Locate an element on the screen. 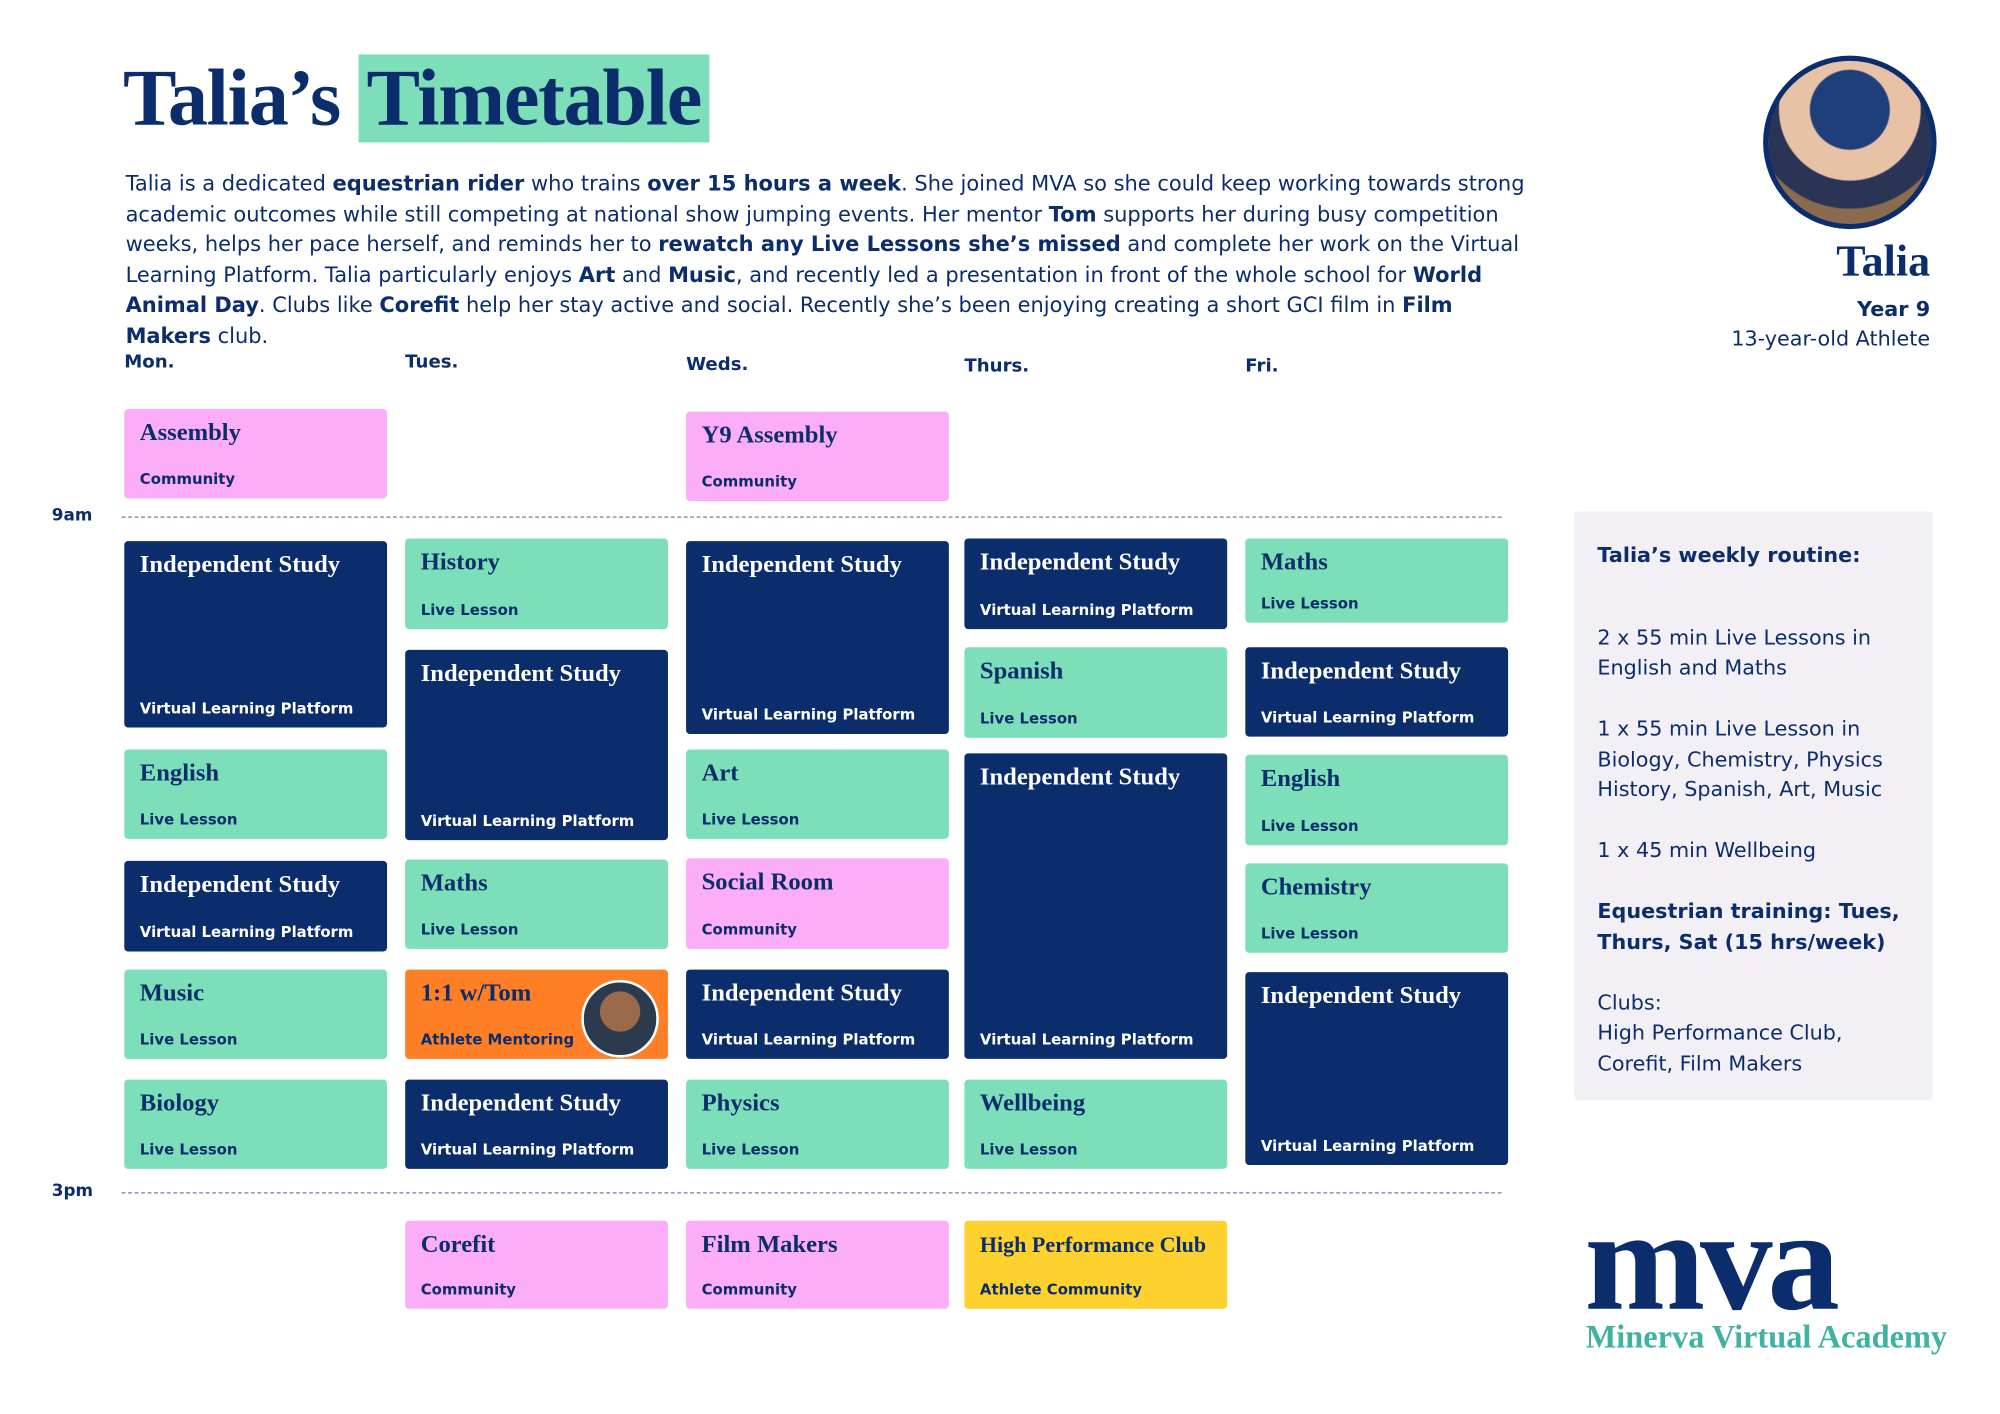  intro-segment: Tom is located at coordinates (1072, 213).